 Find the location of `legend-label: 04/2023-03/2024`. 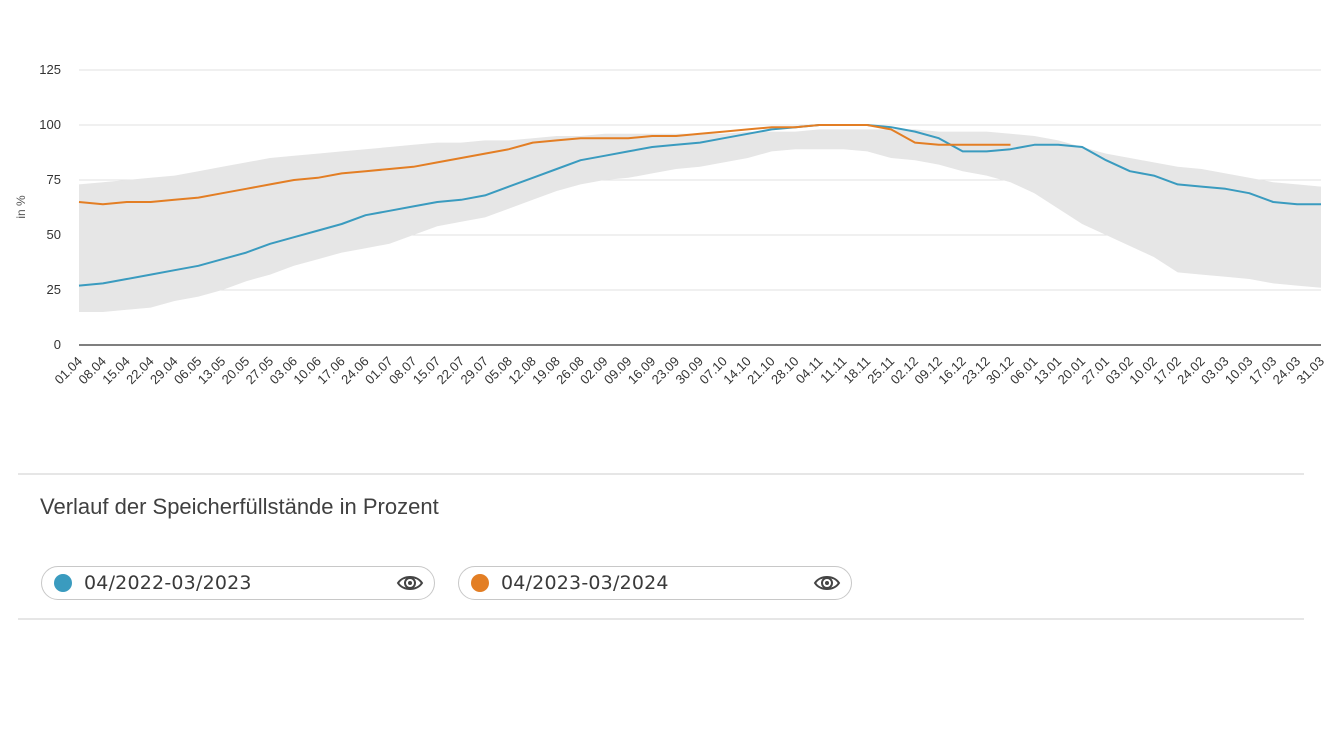

legend-label: 04/2023-03/2024 is located at coordinates (585, 583).